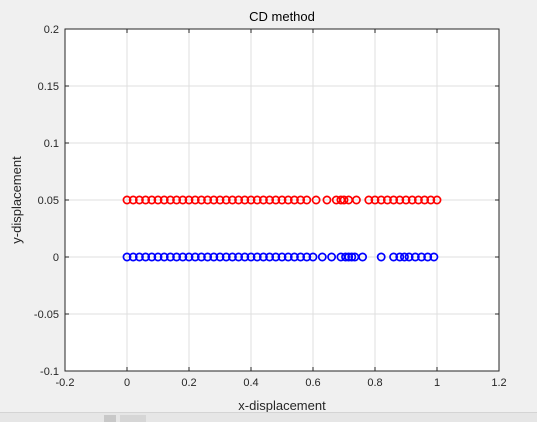 Image resolution: width=537 pixels, height=422 pixels. What do you see at coordinates (127, 383) in the screenshot?
I see `x-tick-label: 0` at bounding box center [127, 383].